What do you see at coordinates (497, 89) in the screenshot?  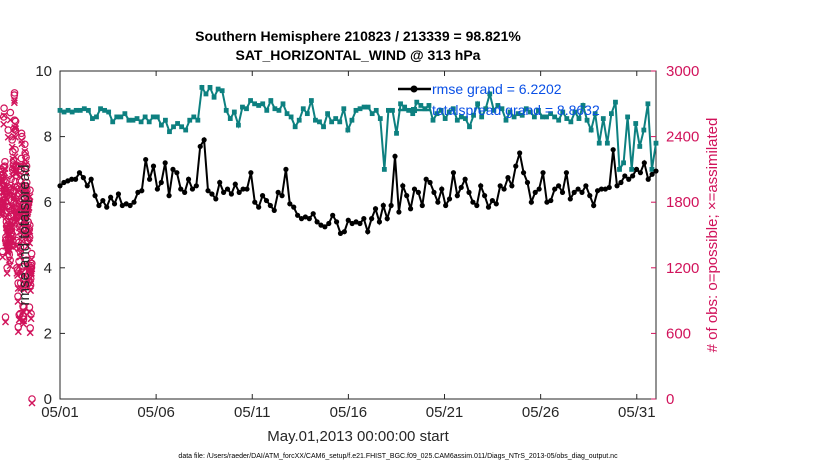 I see `legend-rmse-label: rmse grand = 6.2202` at bounding box center [497, 89].